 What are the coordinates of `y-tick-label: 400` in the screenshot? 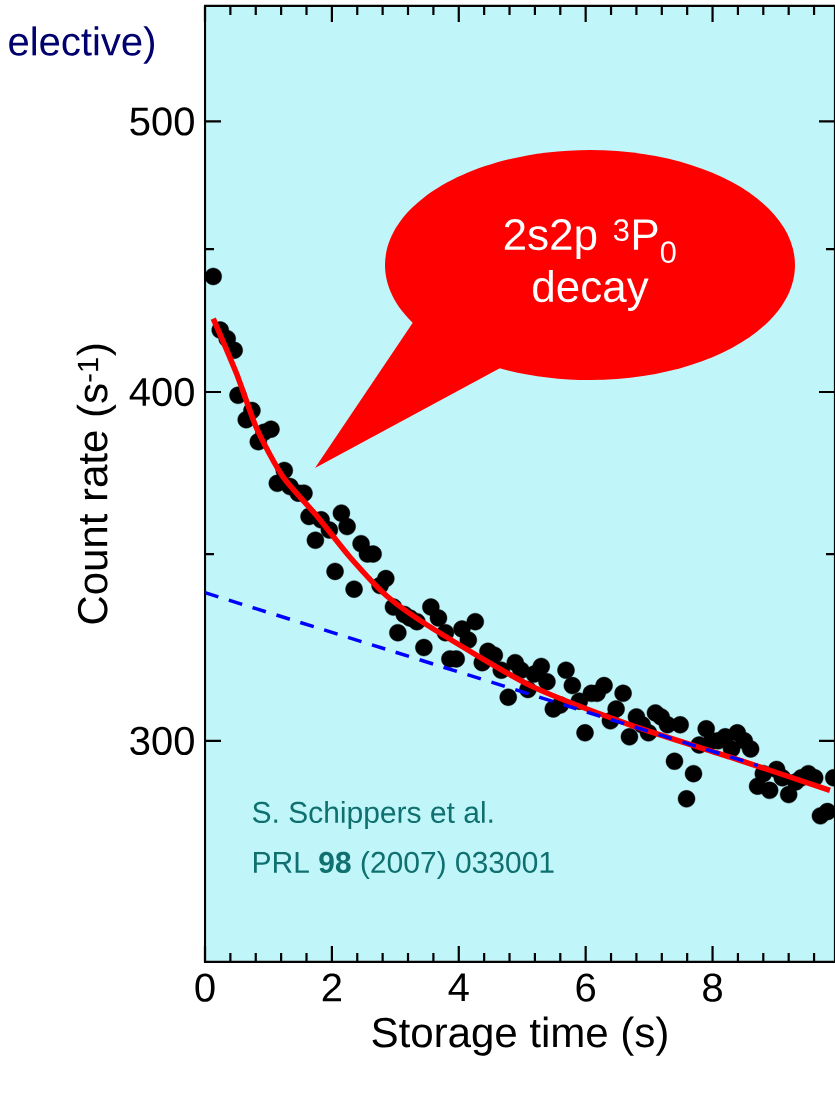 It's located at (161, 392).